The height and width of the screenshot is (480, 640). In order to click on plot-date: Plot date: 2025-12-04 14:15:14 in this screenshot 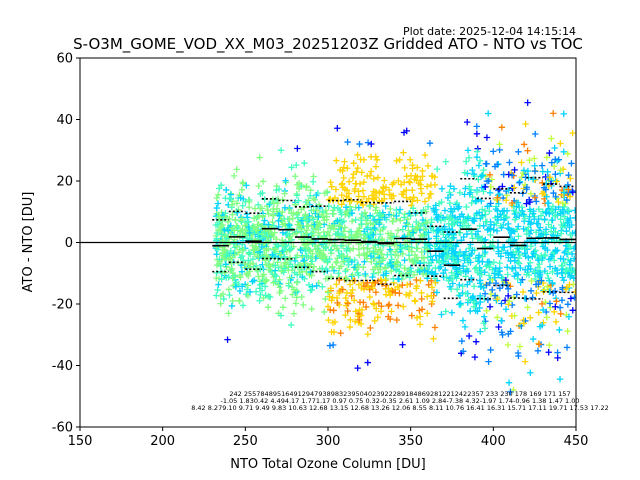, I will do `click(489, 31)`.